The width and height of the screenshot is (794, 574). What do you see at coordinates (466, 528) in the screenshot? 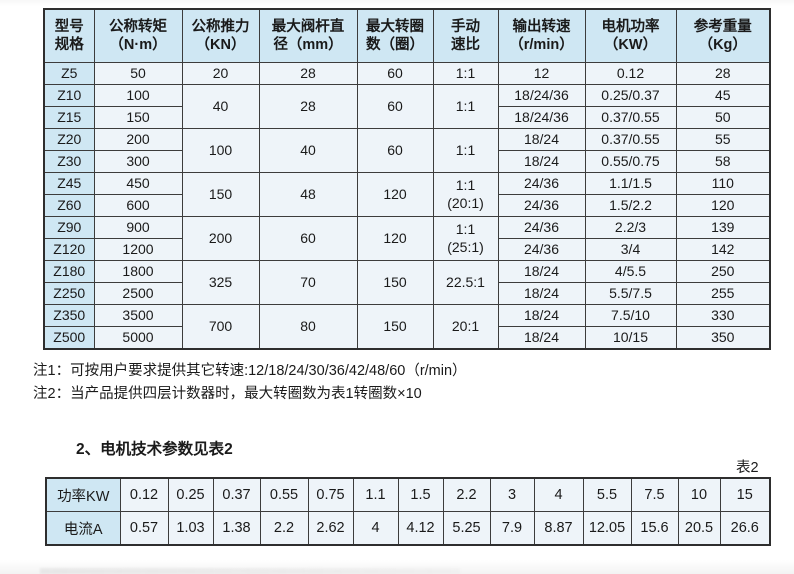
I see `current-value: 5.25` at bounding box center [466, 528].